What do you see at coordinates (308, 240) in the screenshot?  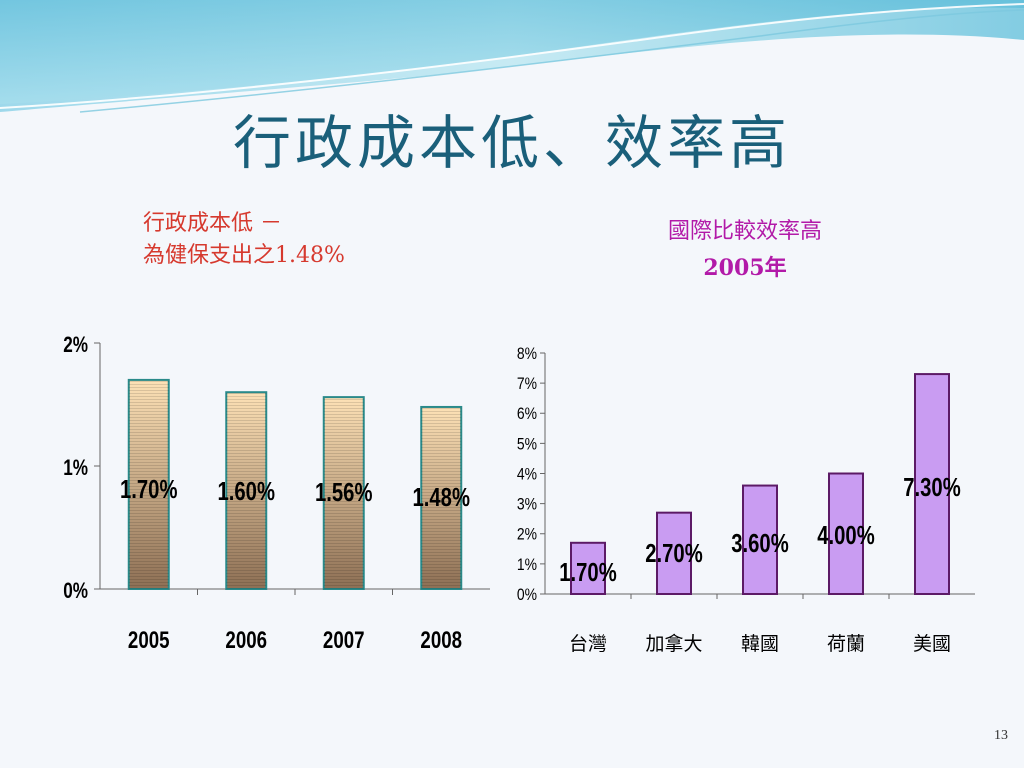 I see `left-caption: 行政成本低 － 為健保支出之1.48%` at bounding box center [308, 240].